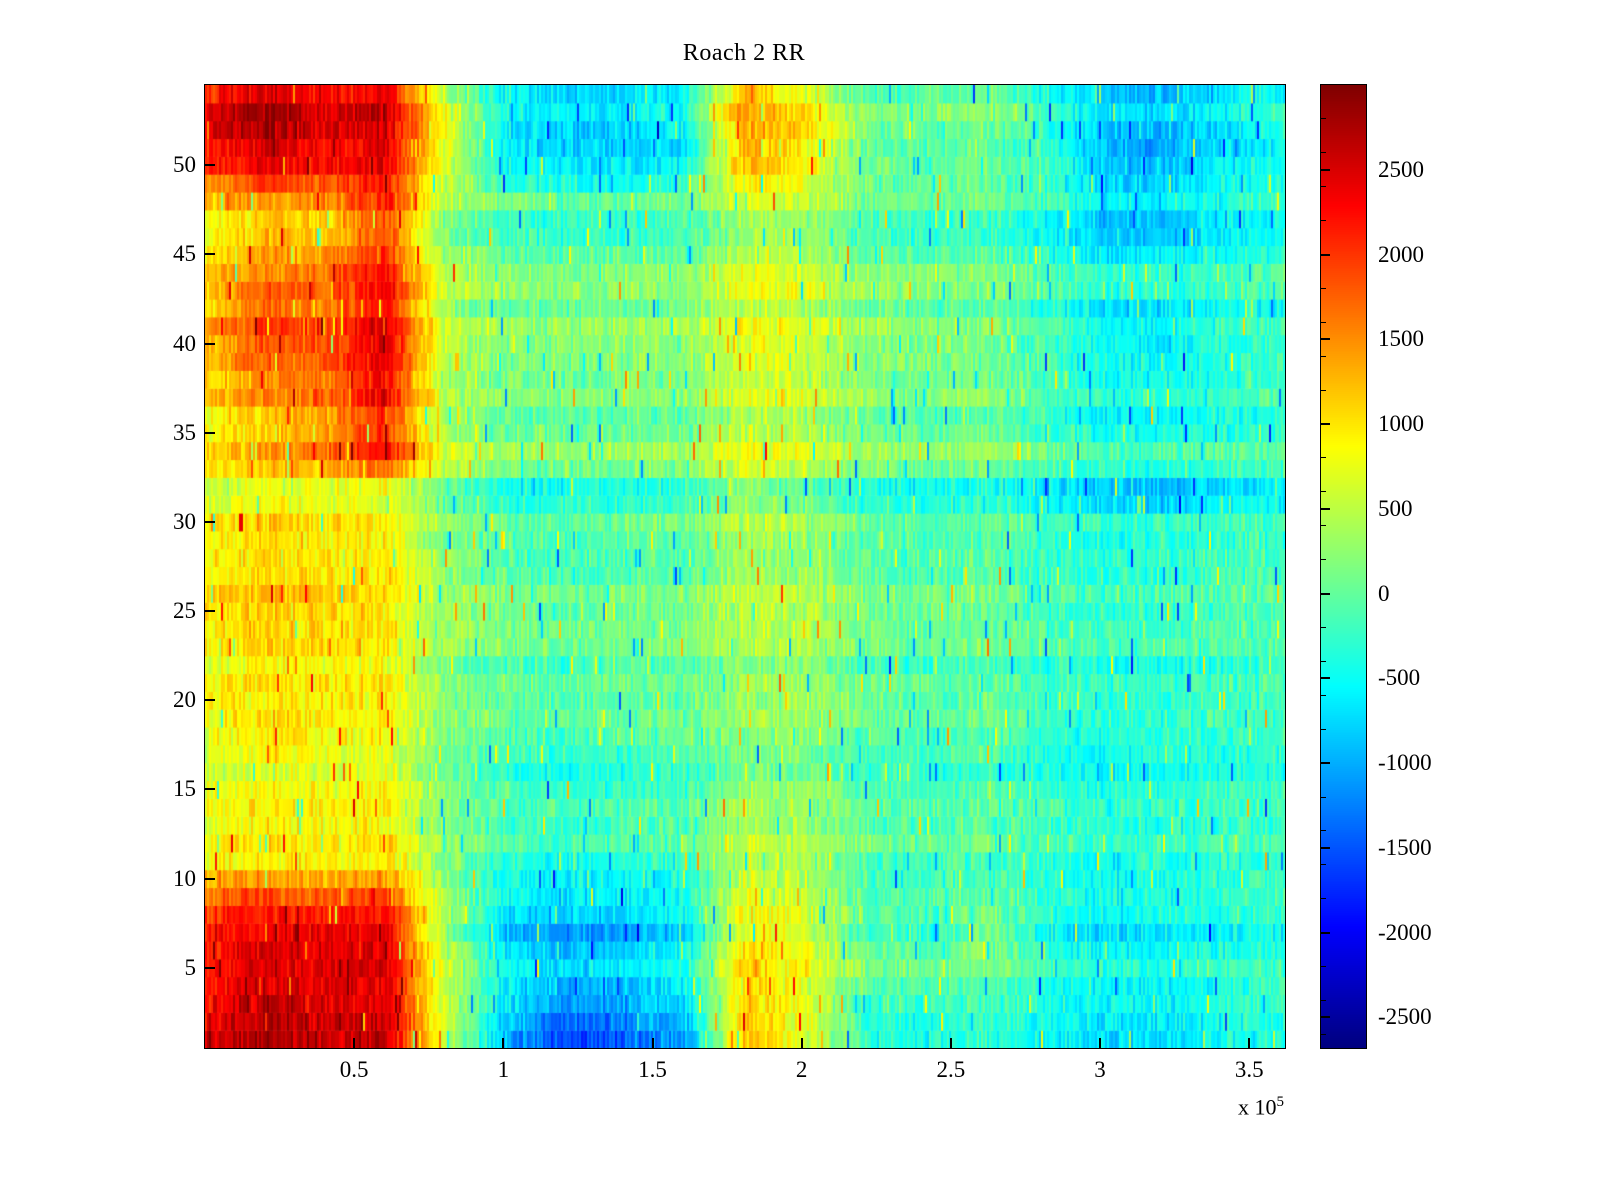  Describe the element at coordinates (184, 611) in the screenshot. I see `y-tick-label: 25` at that location.